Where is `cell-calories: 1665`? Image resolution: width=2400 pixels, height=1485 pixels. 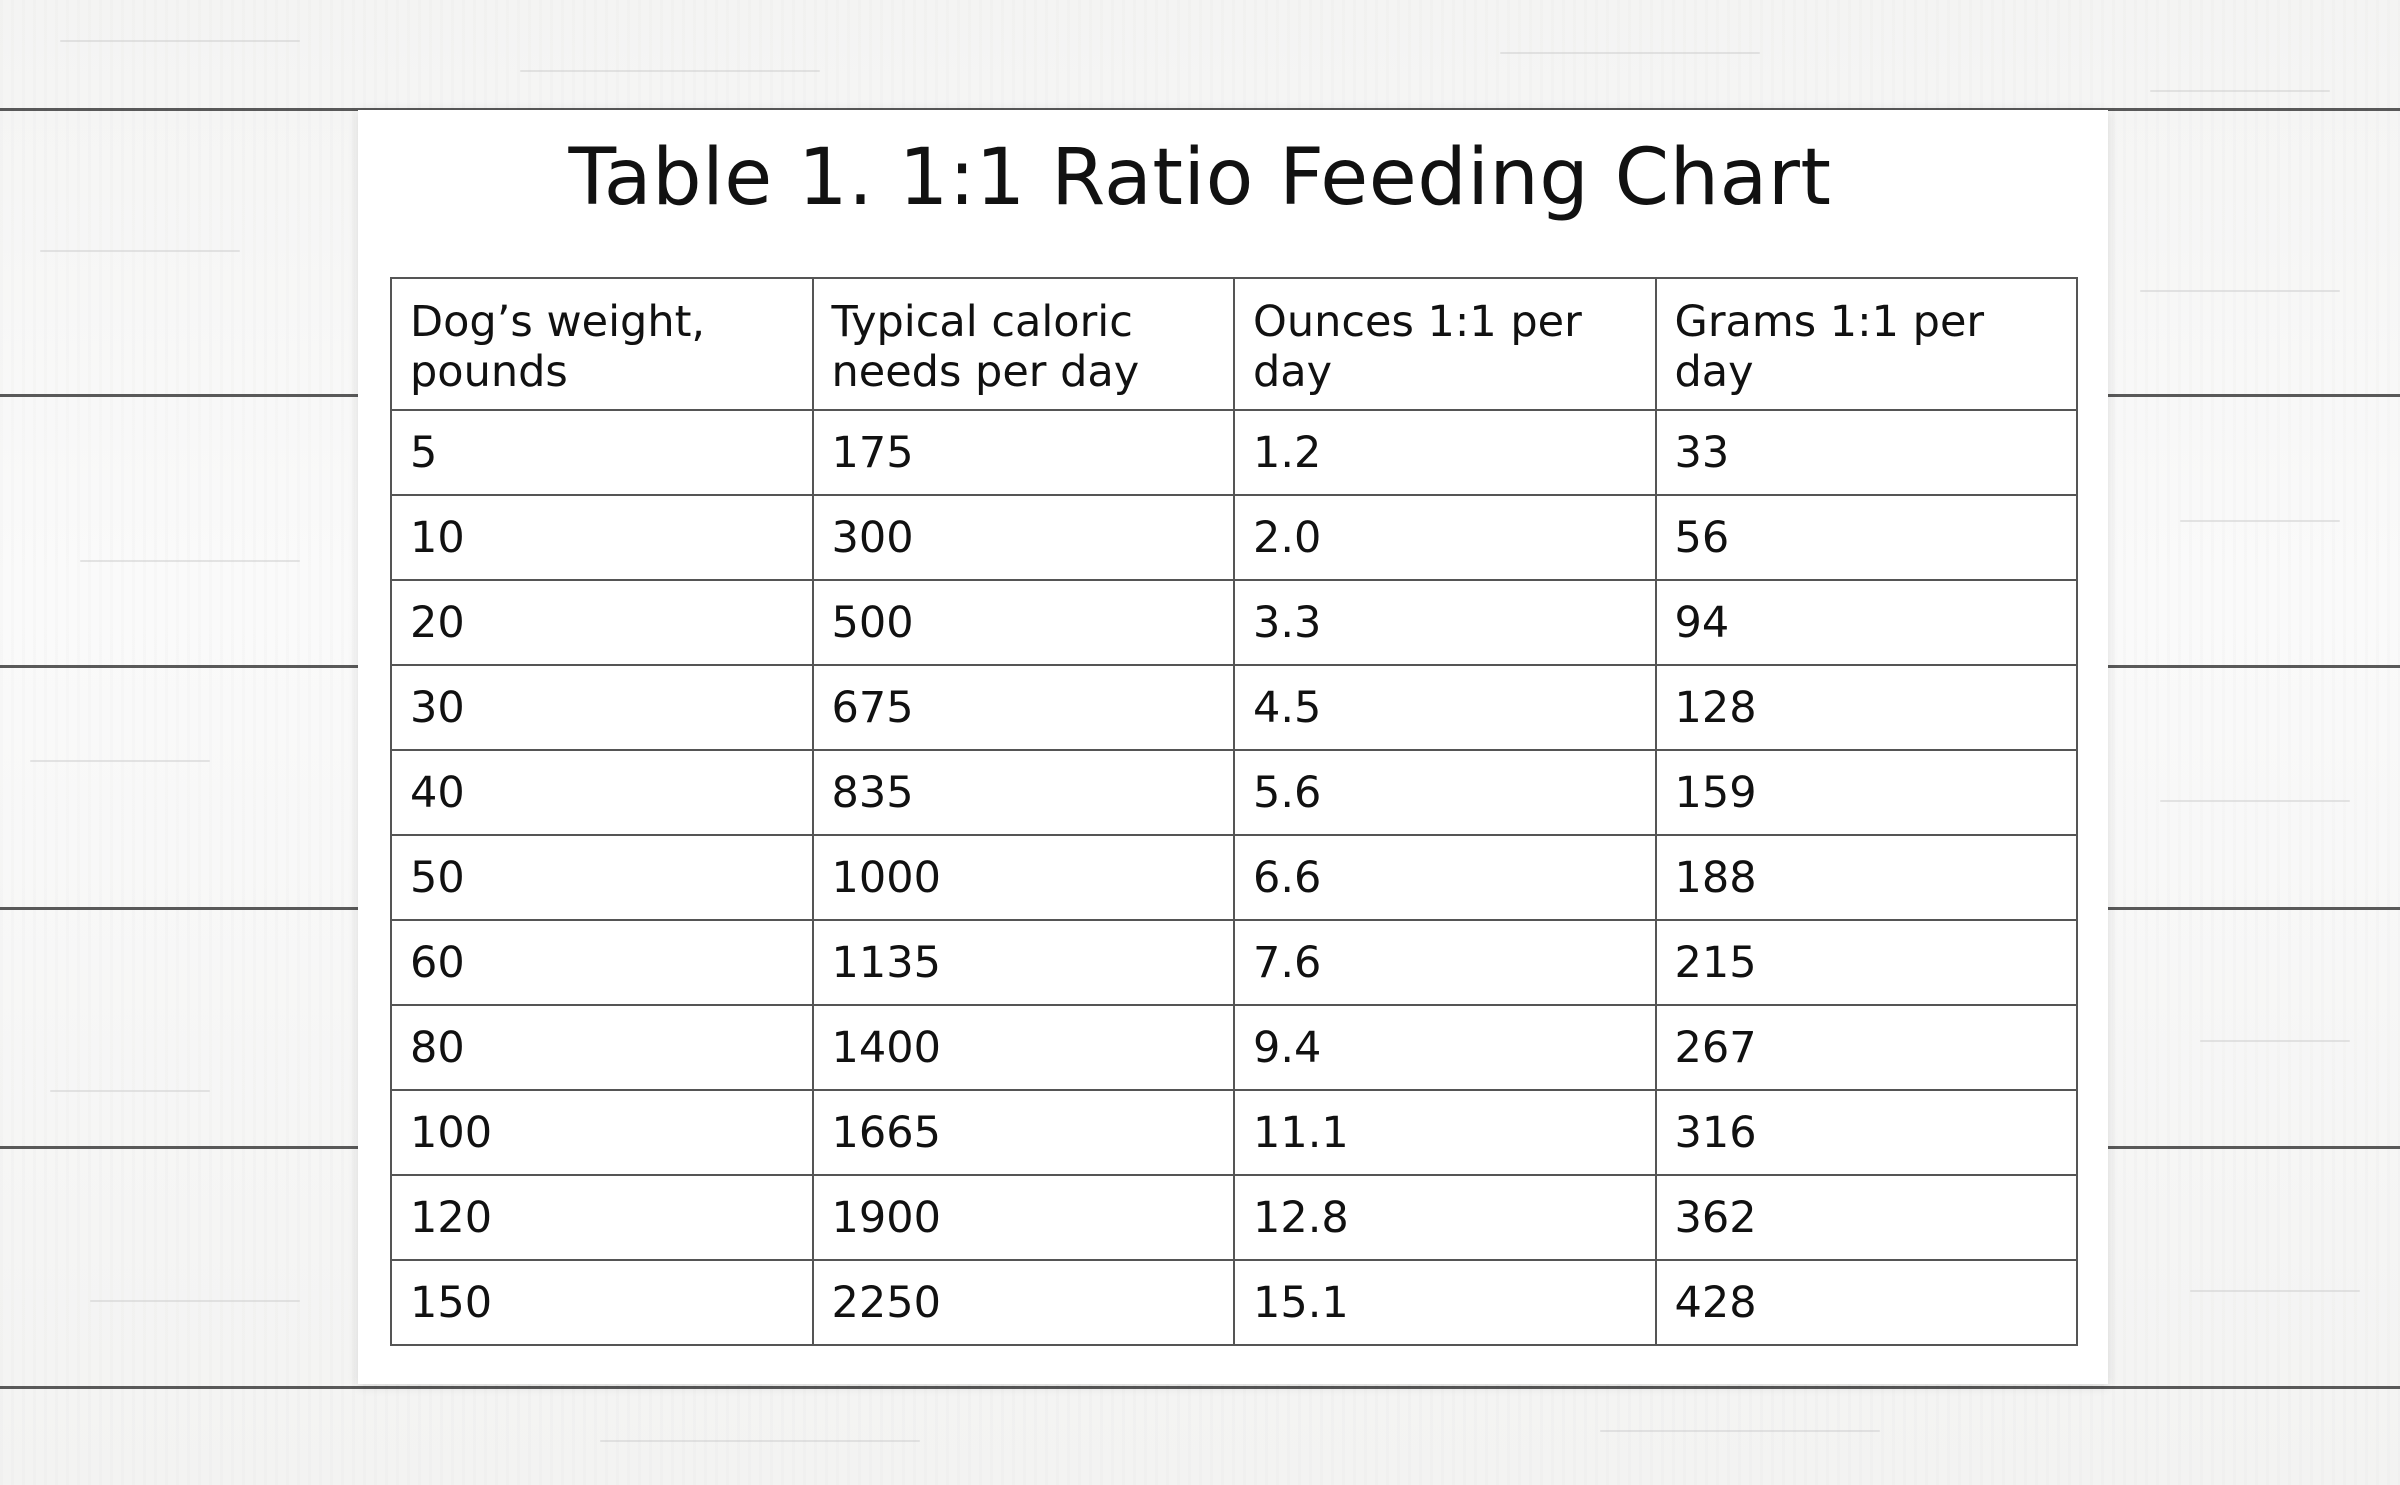 cell-calories: 1665 is located at coordinates (1023, 1132).